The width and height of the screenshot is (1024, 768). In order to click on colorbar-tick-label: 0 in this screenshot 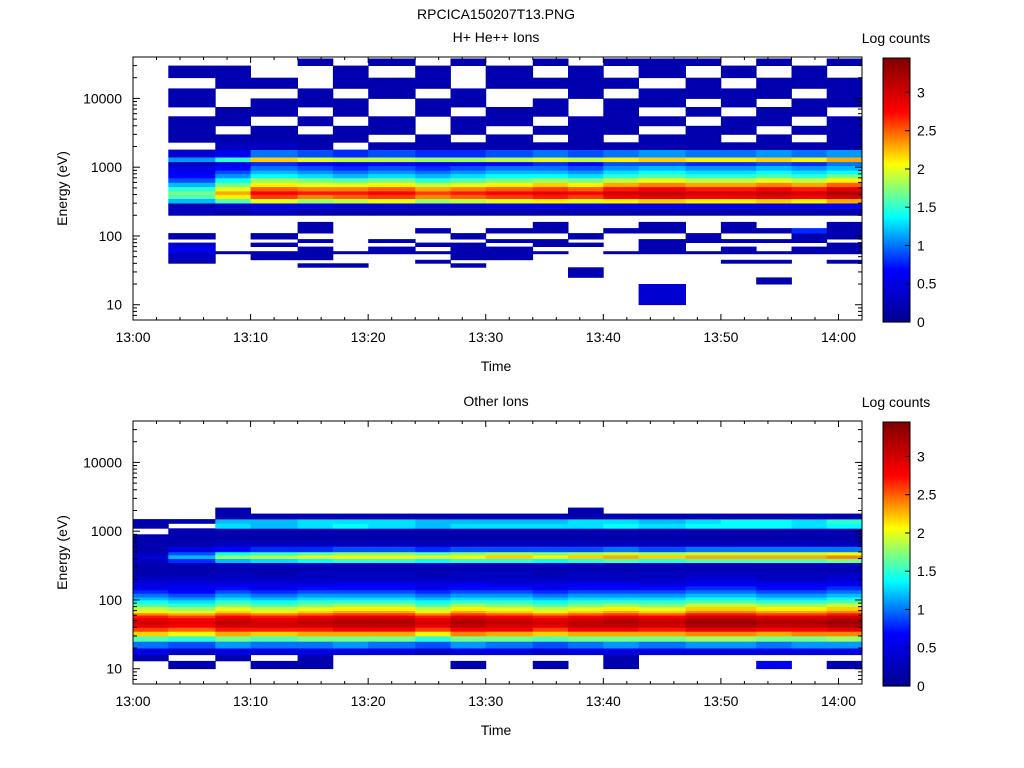, I will do `click(921, 322)`.